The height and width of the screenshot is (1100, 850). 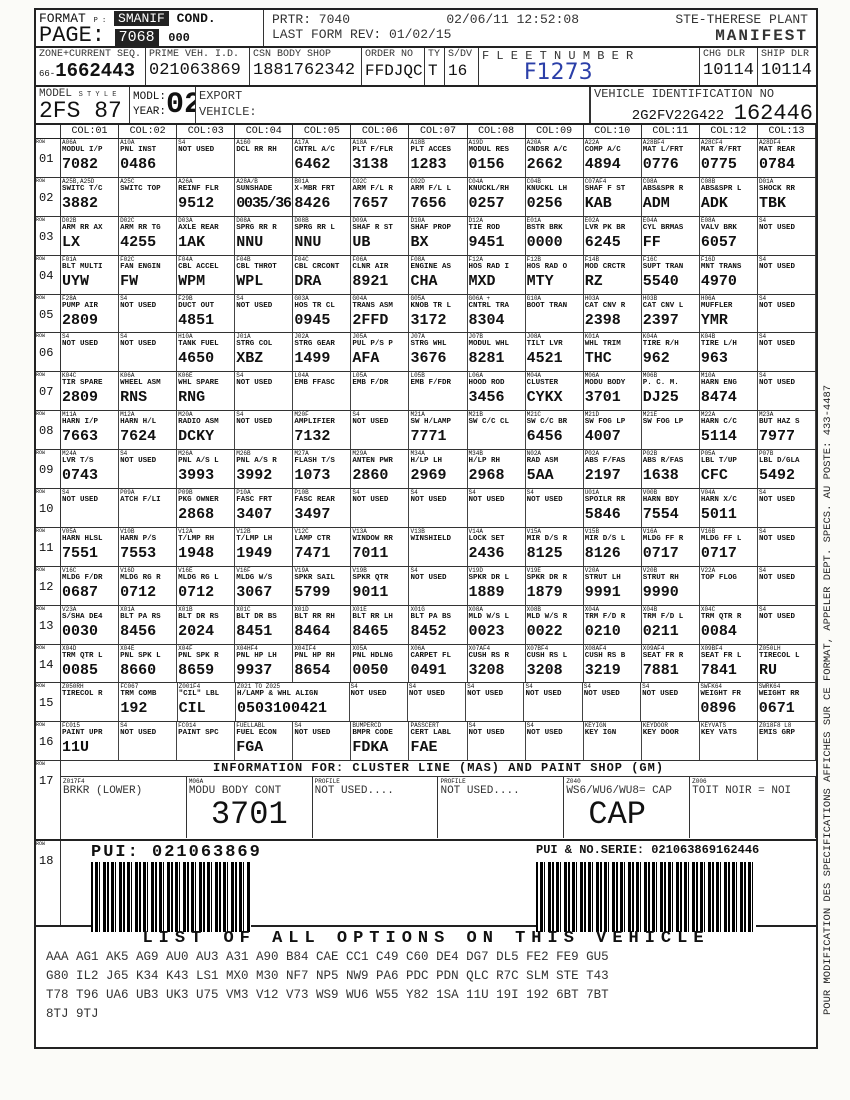 I want to click on option-cell: F04B CBL THROT WPL, so click(x=264, y=274).